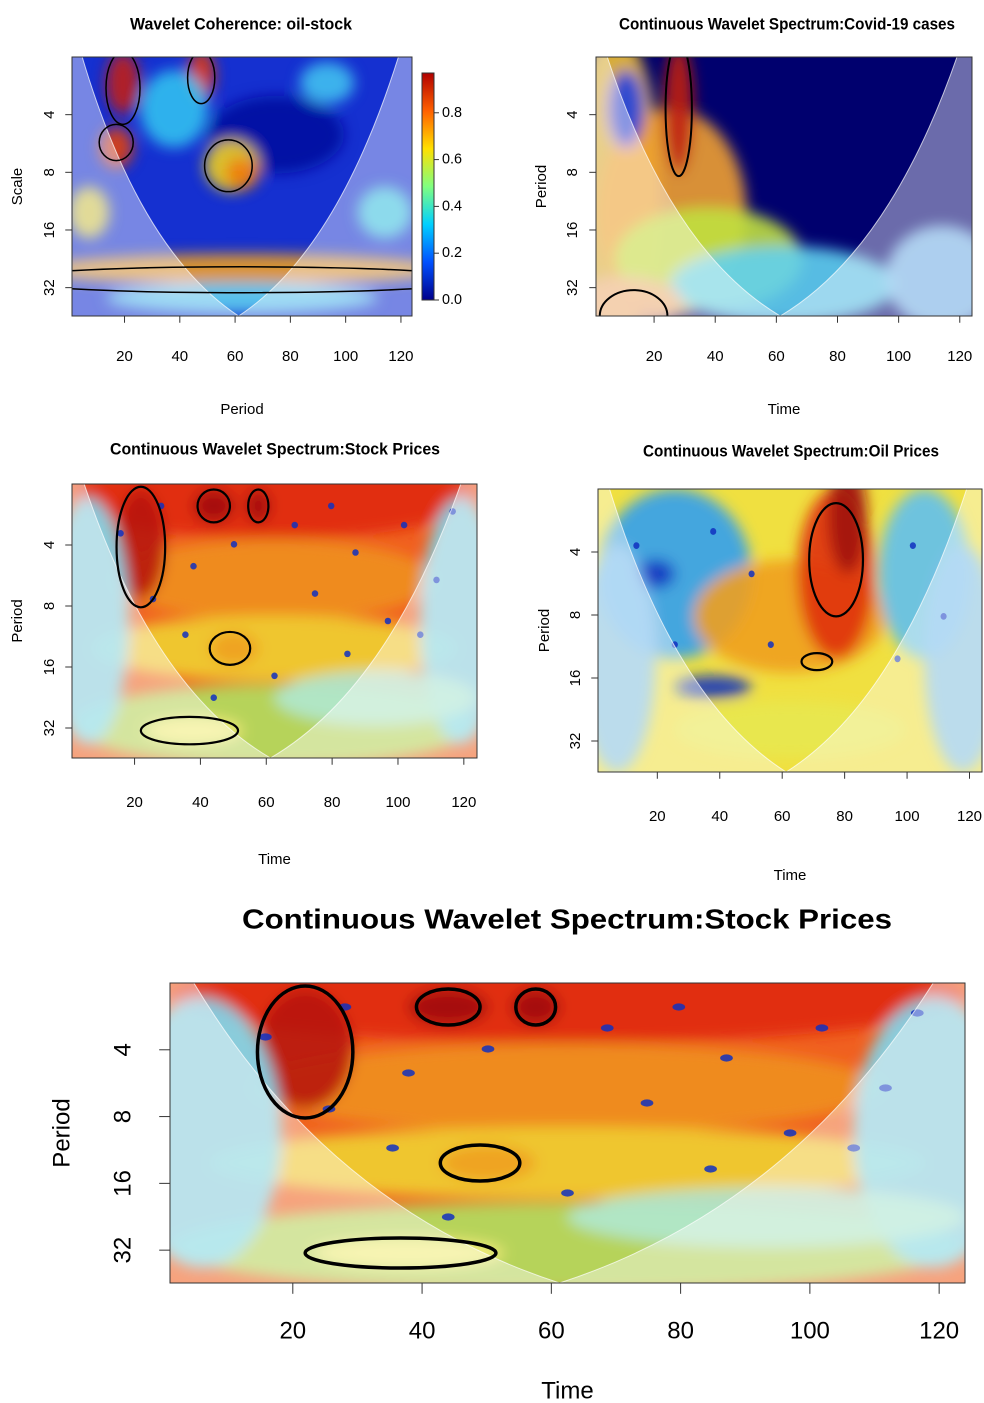 This screenshot has height=1403, width=984. What do you see at coordinates (452, 159) in the screenshot?
I see `colorbar-tick-label: 0.6` at bounding box center [452, 159].